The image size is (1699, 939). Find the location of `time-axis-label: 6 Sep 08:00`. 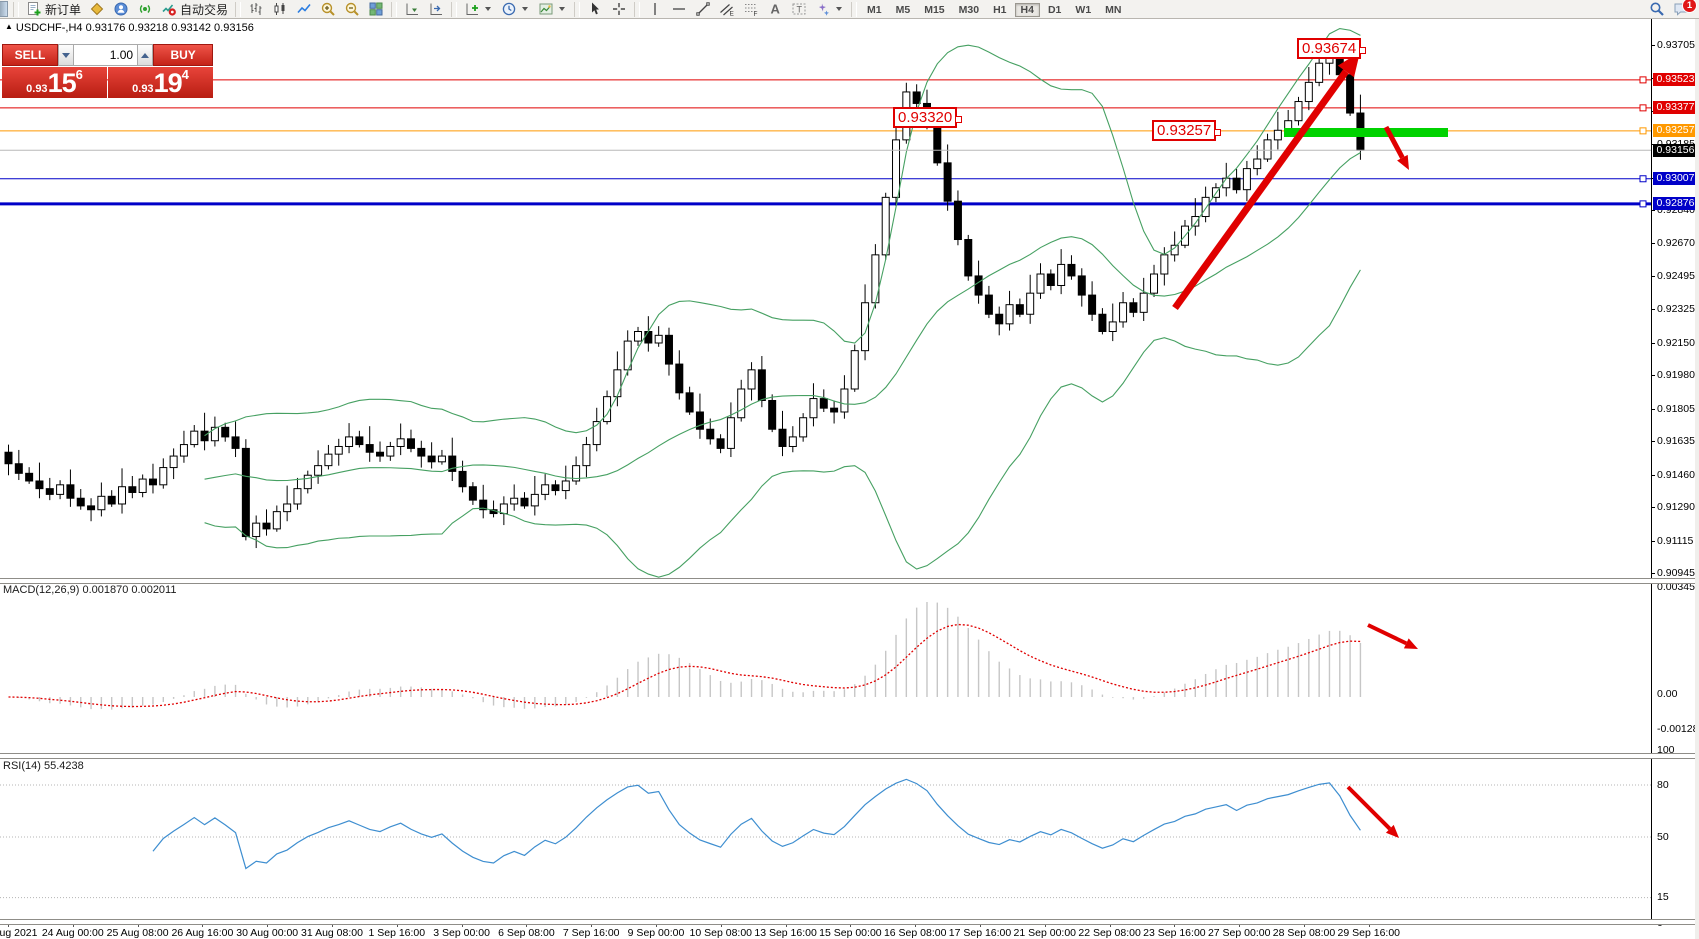

time-axis-label: 6 Sep 08:00 is located at coordinates (526, 933).